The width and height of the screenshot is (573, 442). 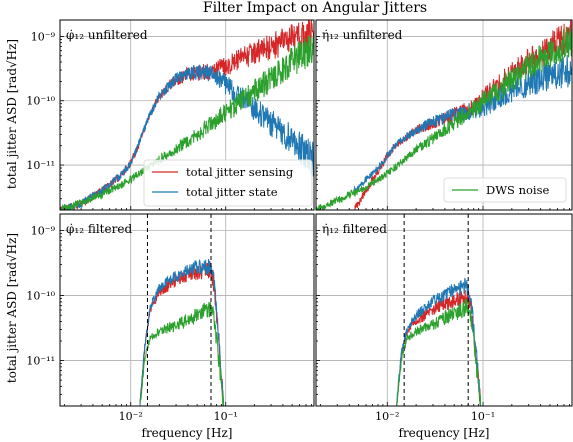 What do you see at coordinates (517, 190) in the screenshot?
I see `legend-label: DWS noise` at bounding box center [517, 190].